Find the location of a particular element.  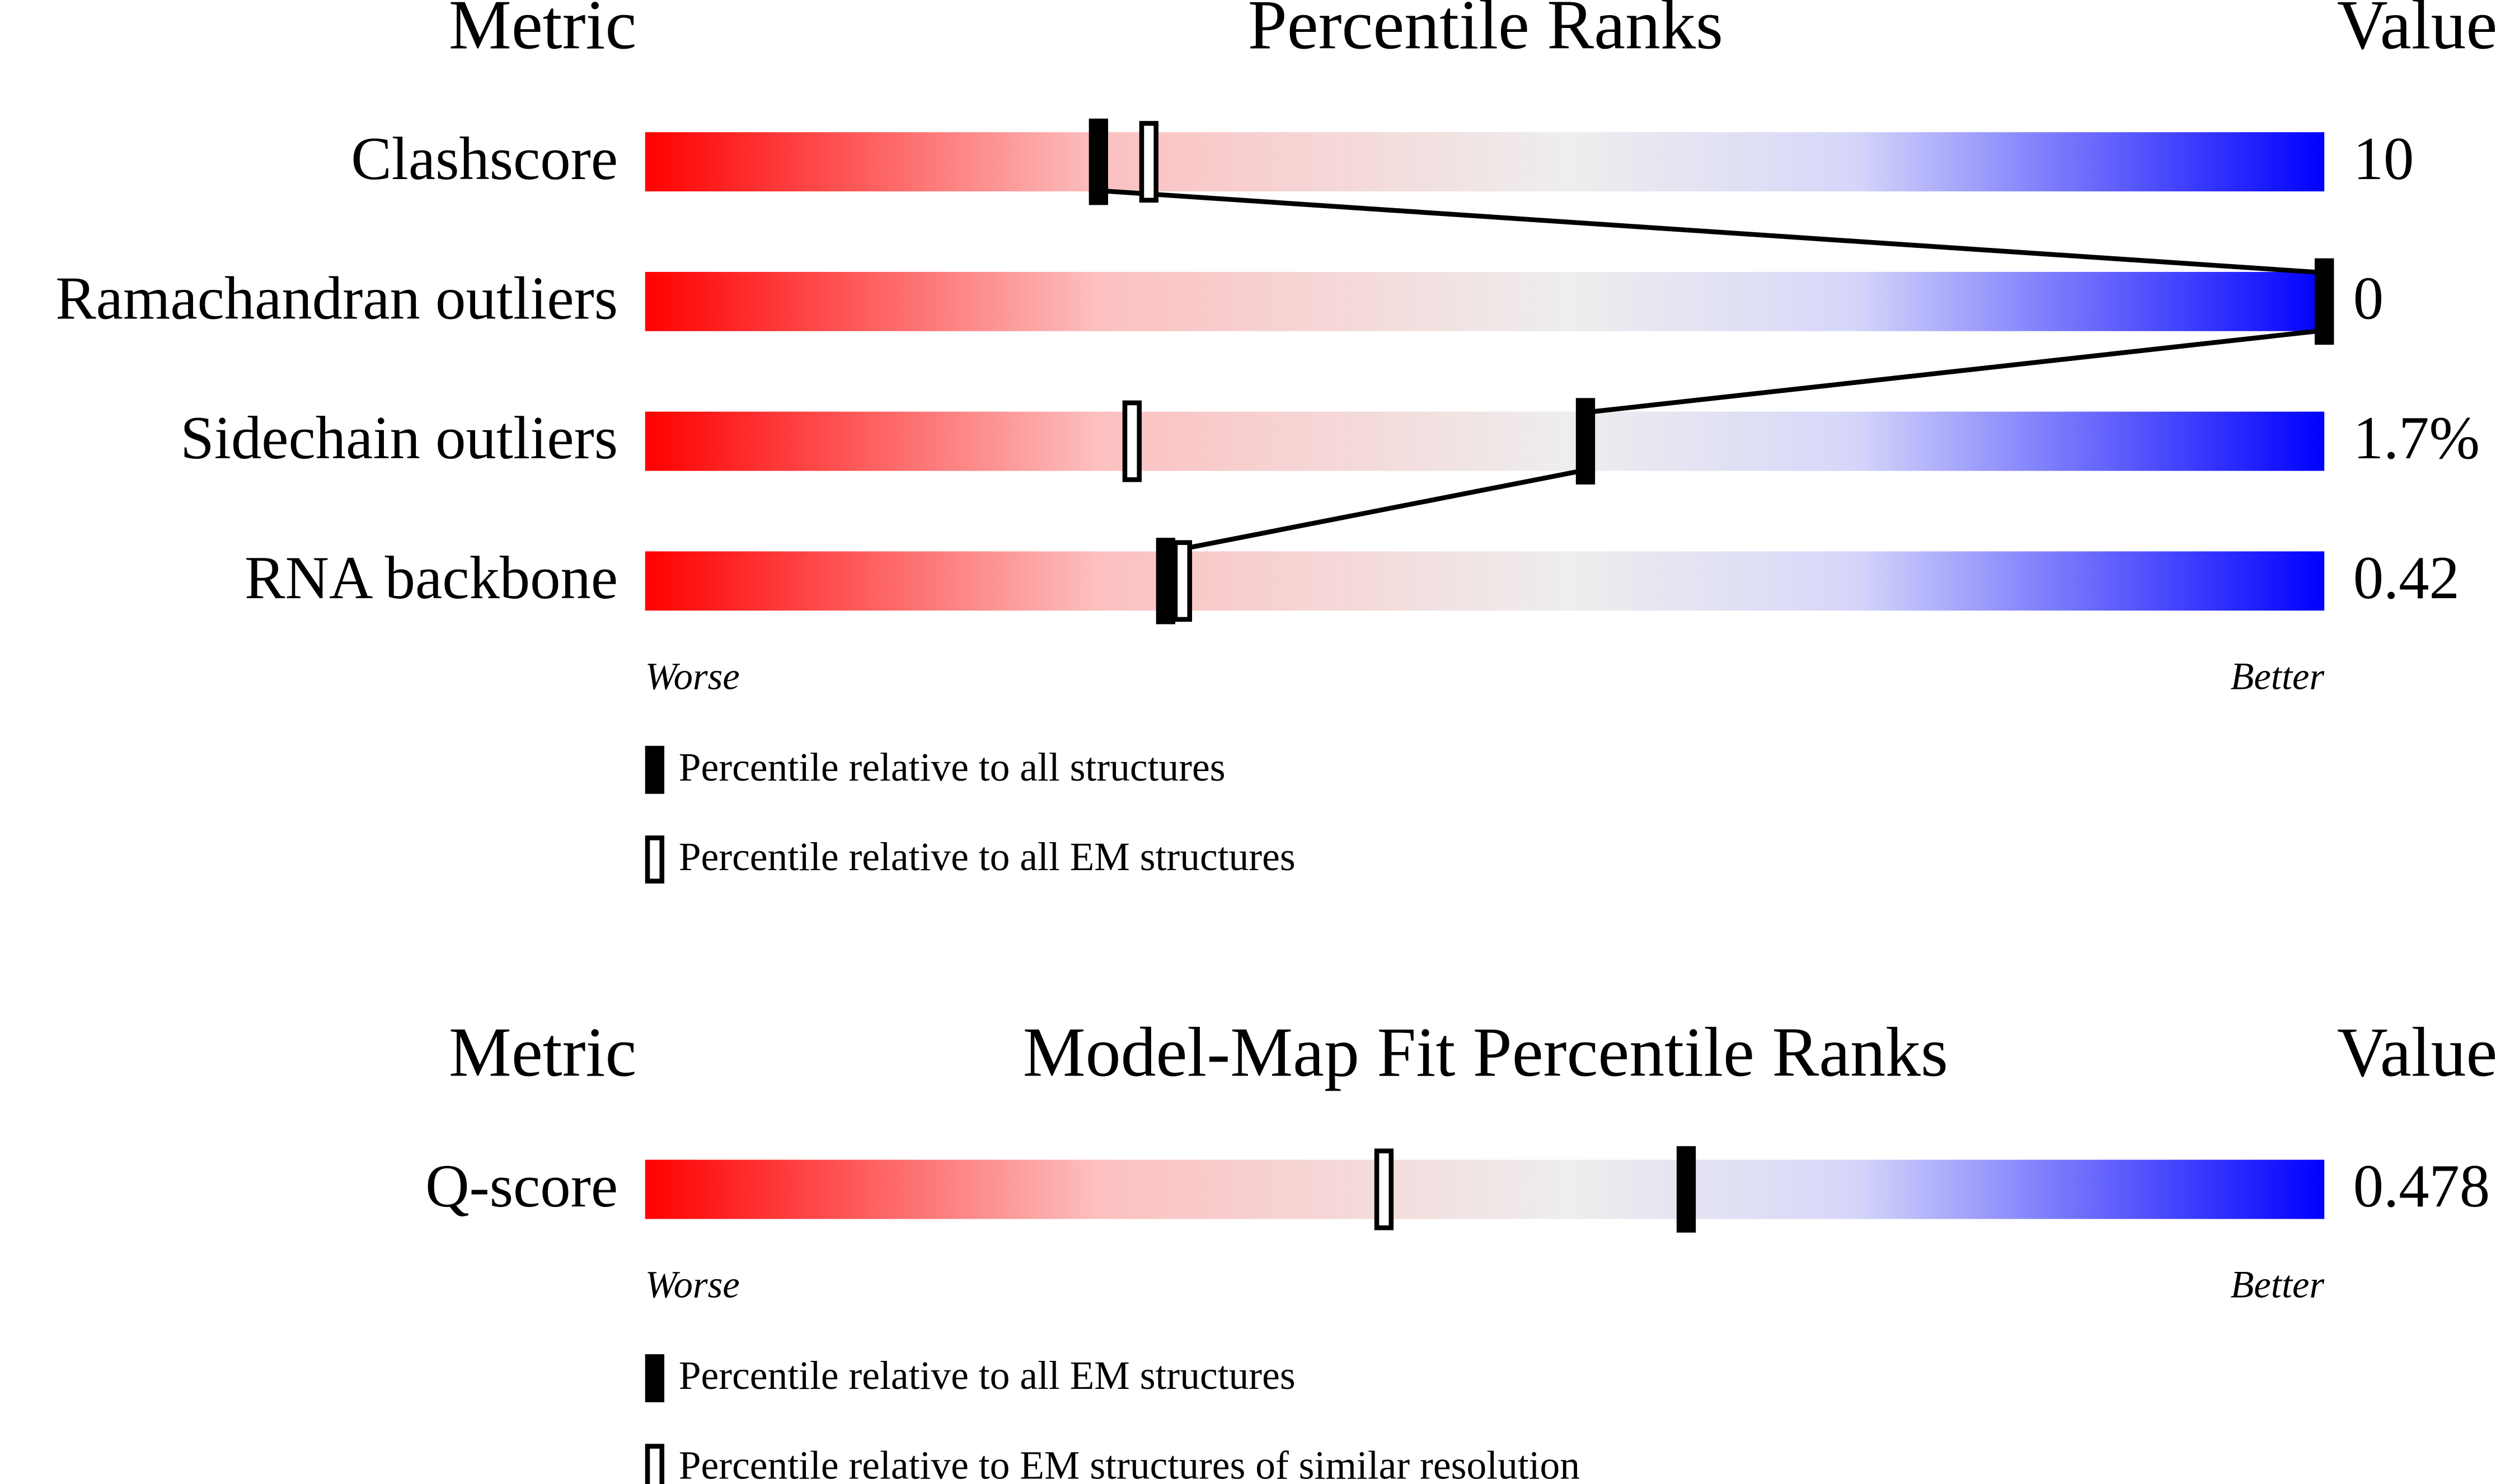

metric-value: 10 is located at coordinates (2383, 158).